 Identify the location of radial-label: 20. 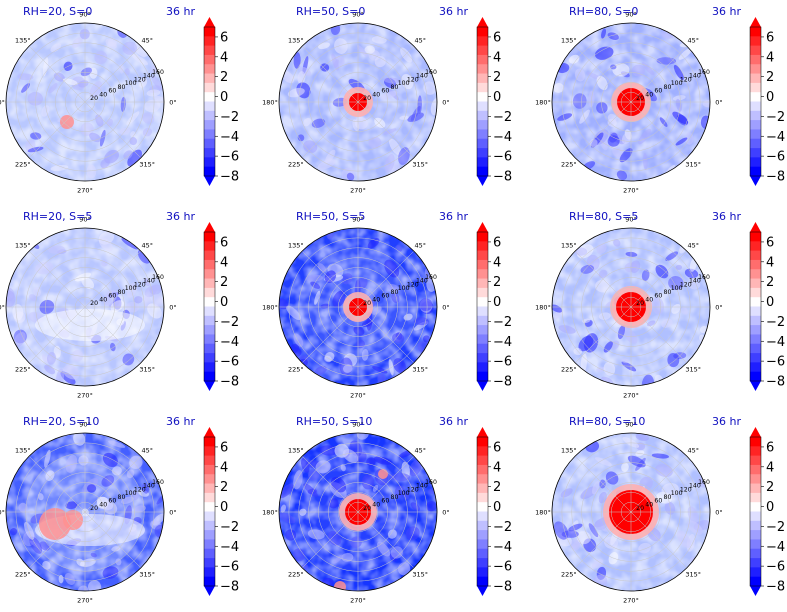
(640, 508).